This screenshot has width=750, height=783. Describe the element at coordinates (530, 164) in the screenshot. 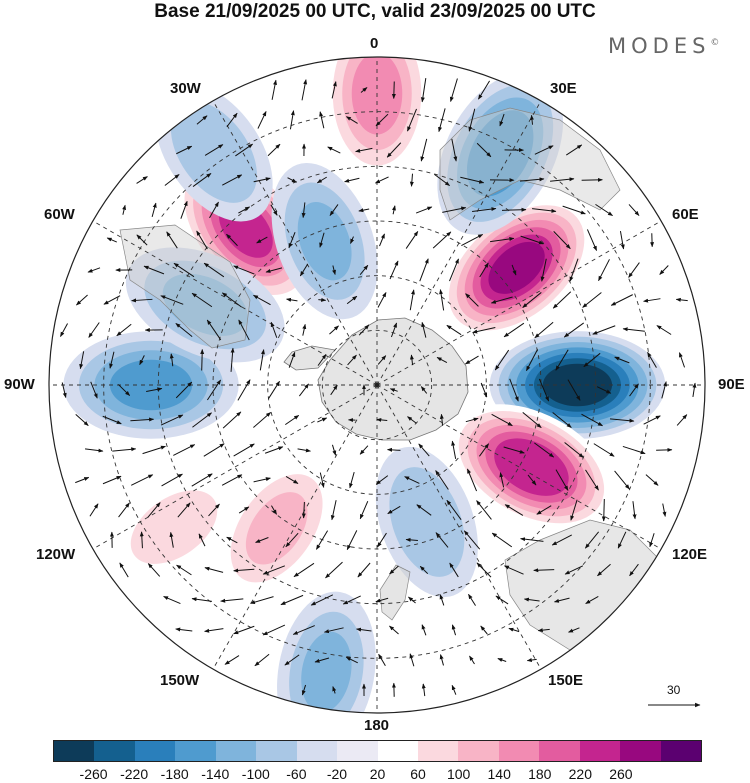

I see `africa-south-tip` at that location.